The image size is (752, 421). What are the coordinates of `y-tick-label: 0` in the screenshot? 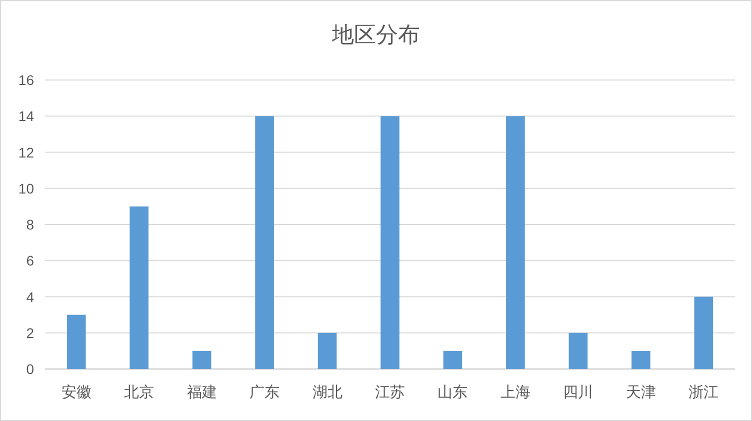 It's located at (30, 369).